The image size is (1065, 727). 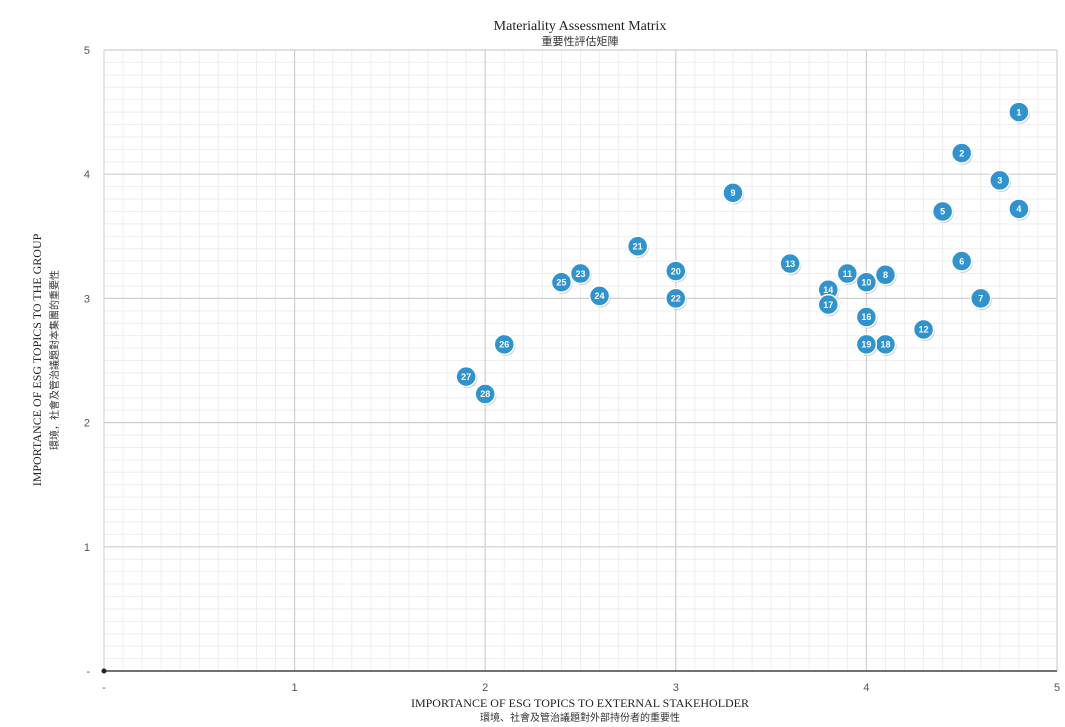 What do you see at coordinates (54, 360) in the screenshot?
I see `y-axis-label-sub: 環境，社會及管治議題對本集團的重要性` at bounding box center [54, 360].